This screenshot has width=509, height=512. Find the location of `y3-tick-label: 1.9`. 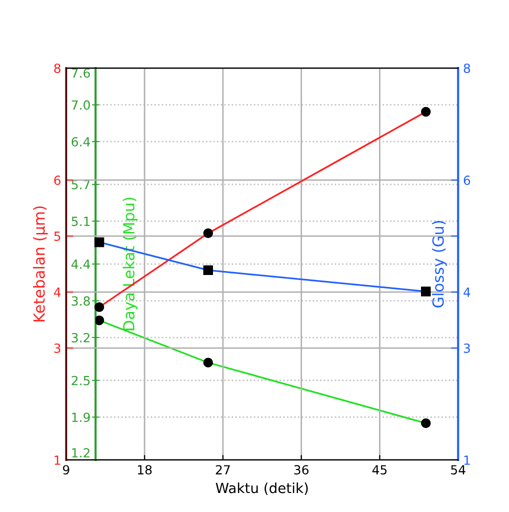

y3-tick-label: 1.9 is located at coordinates (81, 417).